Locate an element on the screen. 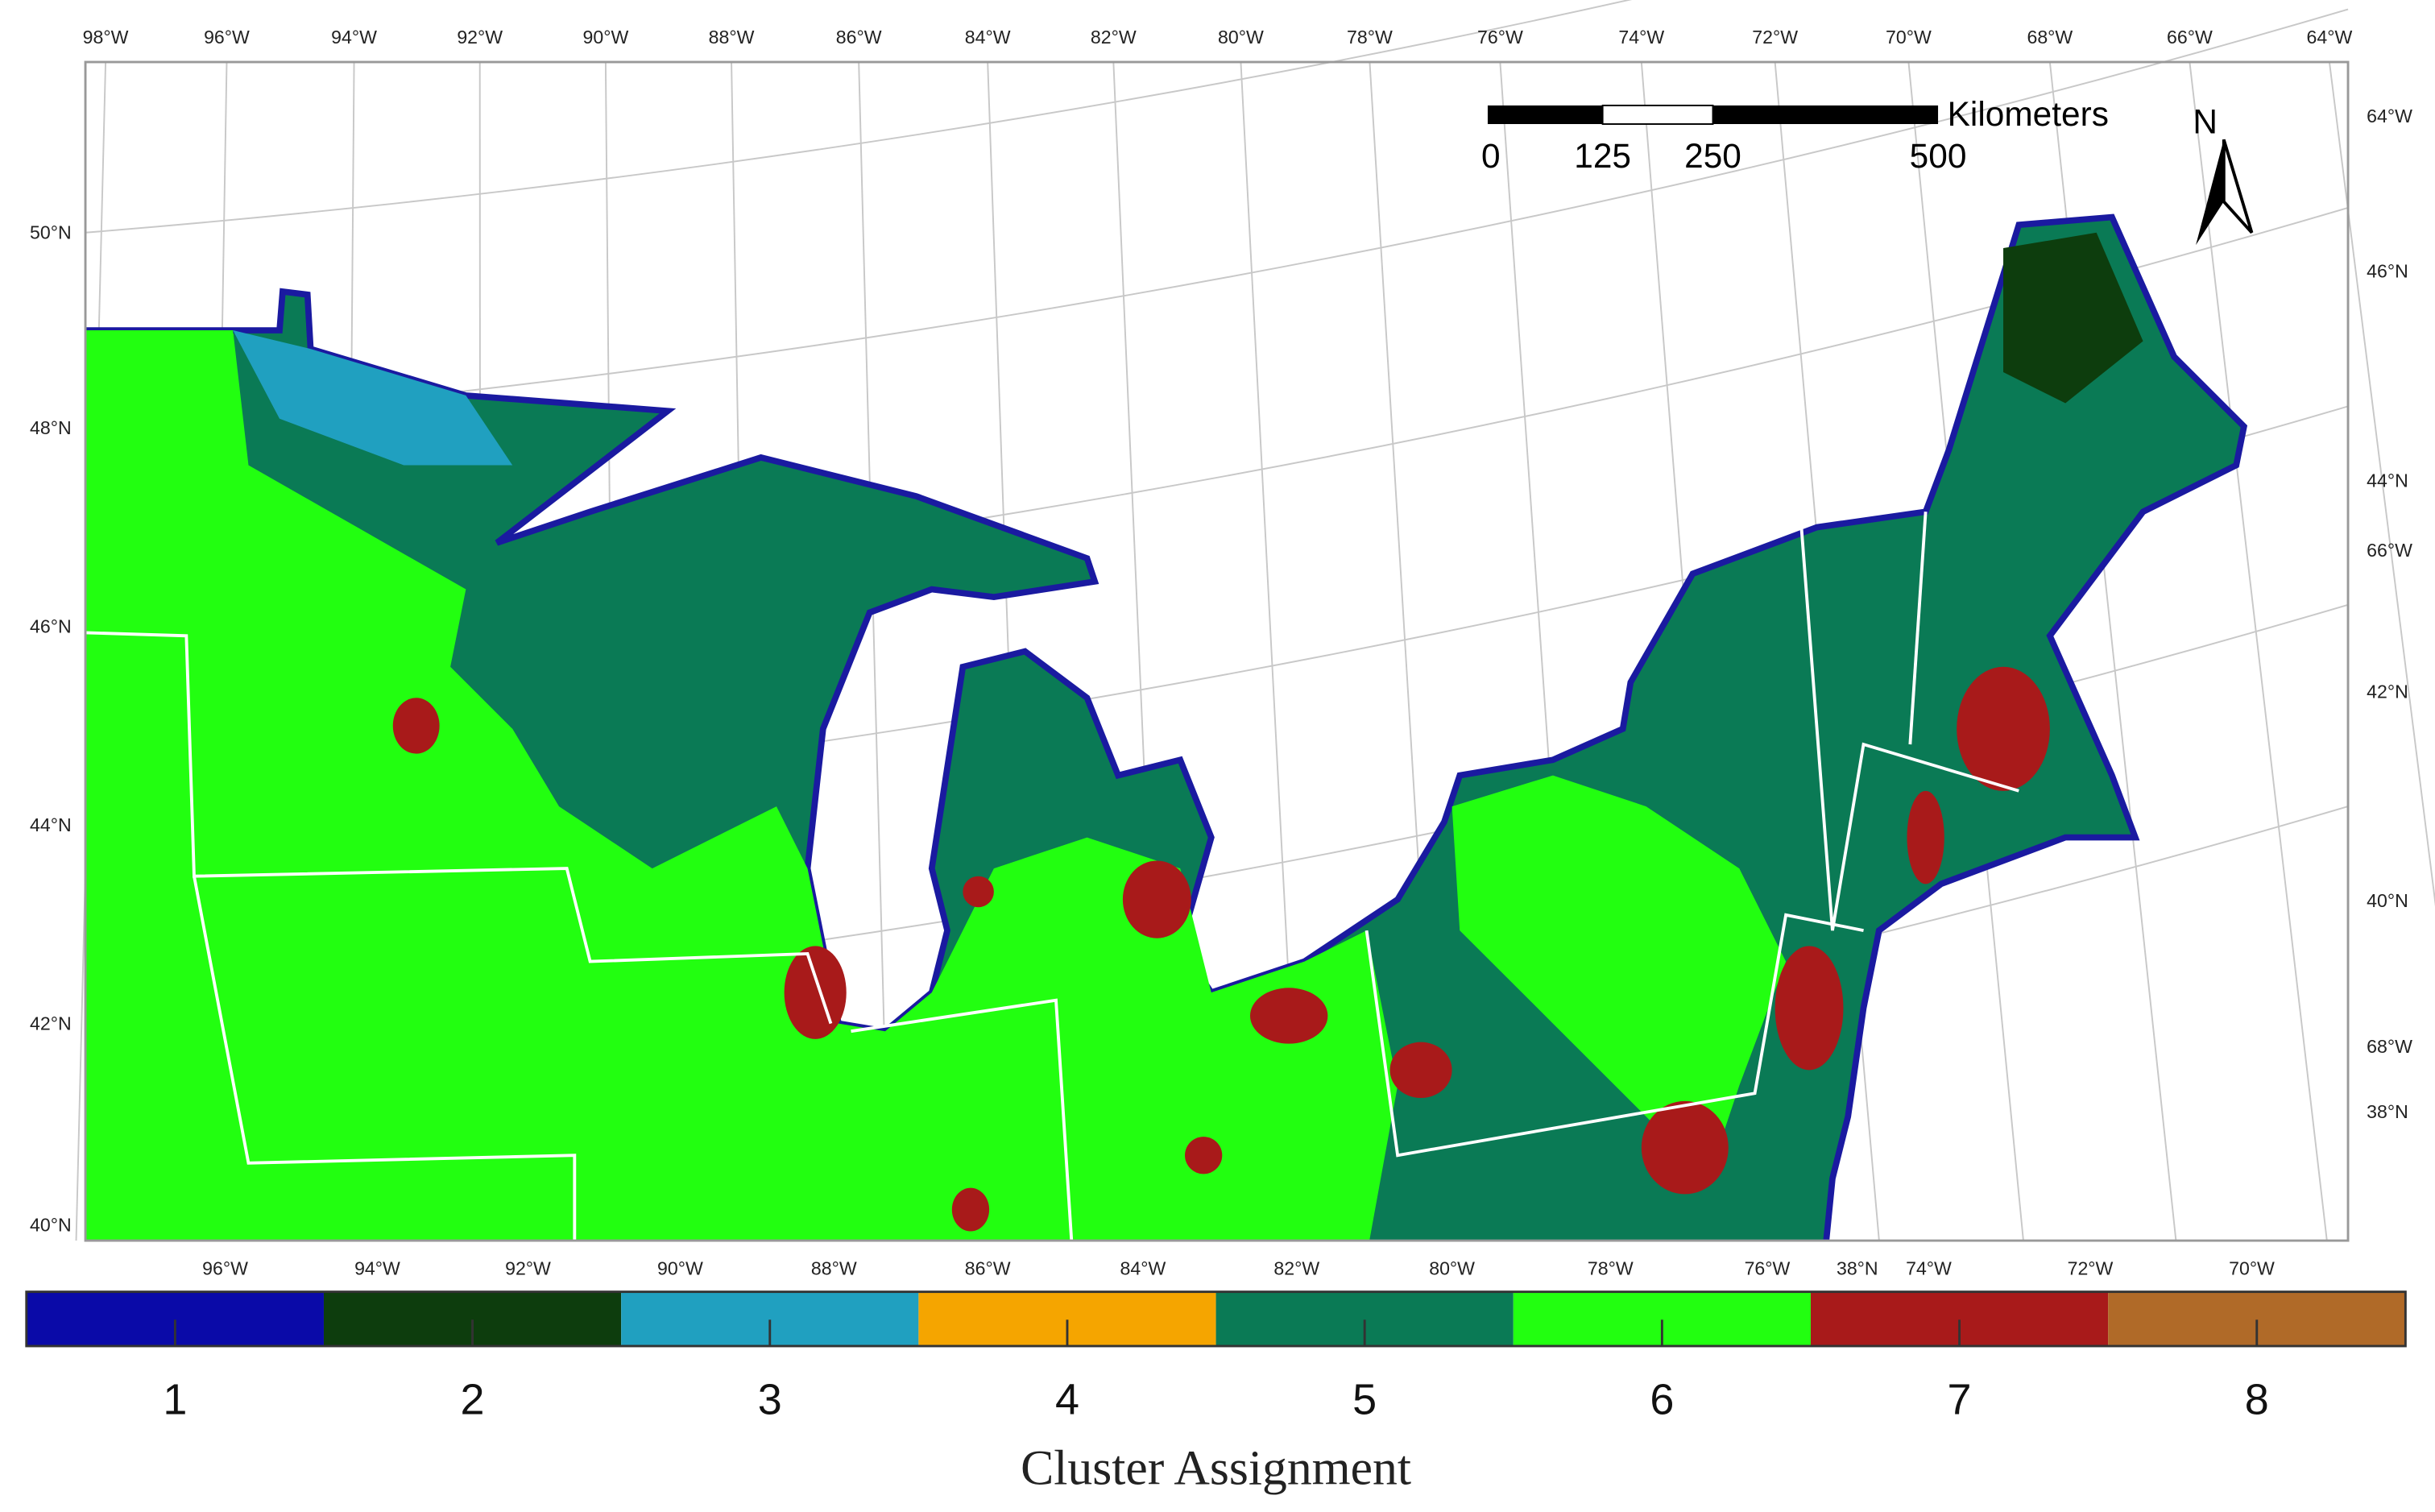  legend-label: 6 is located at coordinates (1662, 1400).